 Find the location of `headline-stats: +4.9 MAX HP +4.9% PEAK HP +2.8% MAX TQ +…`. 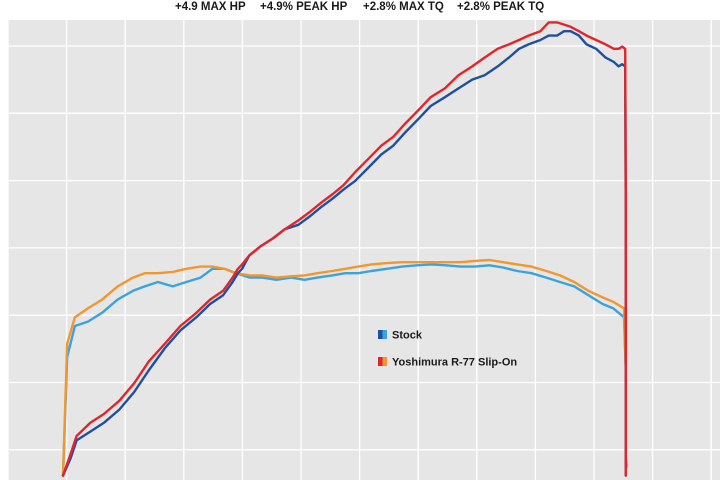

headline-stats: +4.9 MAX HP +4.9% PEAK HP +2.8% MAX TQ +… is located at coordinates (359, 7).